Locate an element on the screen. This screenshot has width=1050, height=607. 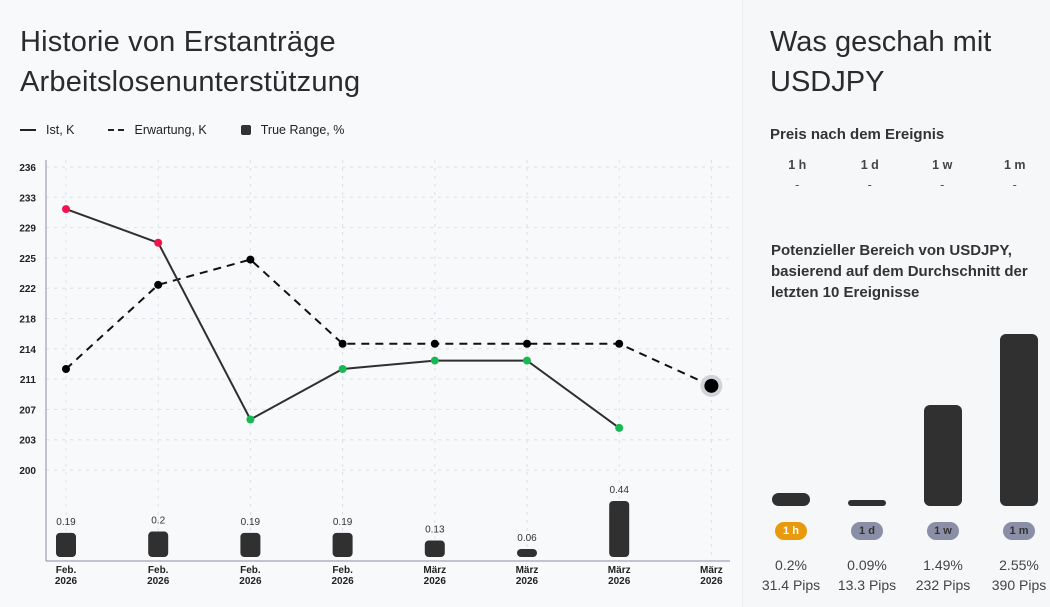
chart-legend: Ist, K Erwartung, K True Range, % is located at coordinates (199, 130).